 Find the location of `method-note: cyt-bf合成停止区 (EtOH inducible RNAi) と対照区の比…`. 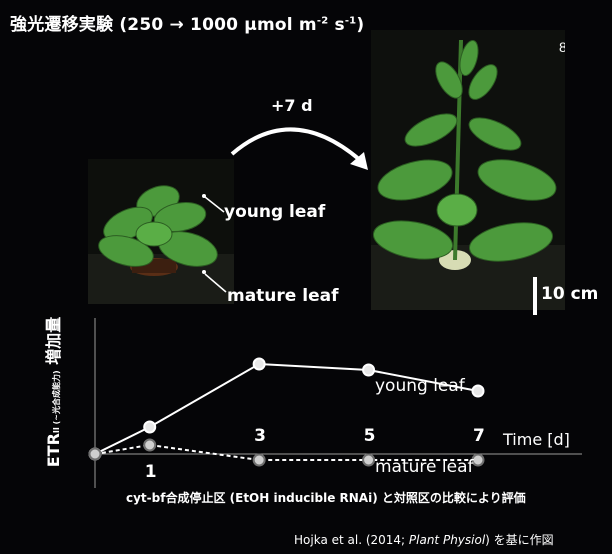

method-note: cyt-bf合成停止区 (EtOH inducible RNAi) と対照区の比… is located at coordinates (326, 498).